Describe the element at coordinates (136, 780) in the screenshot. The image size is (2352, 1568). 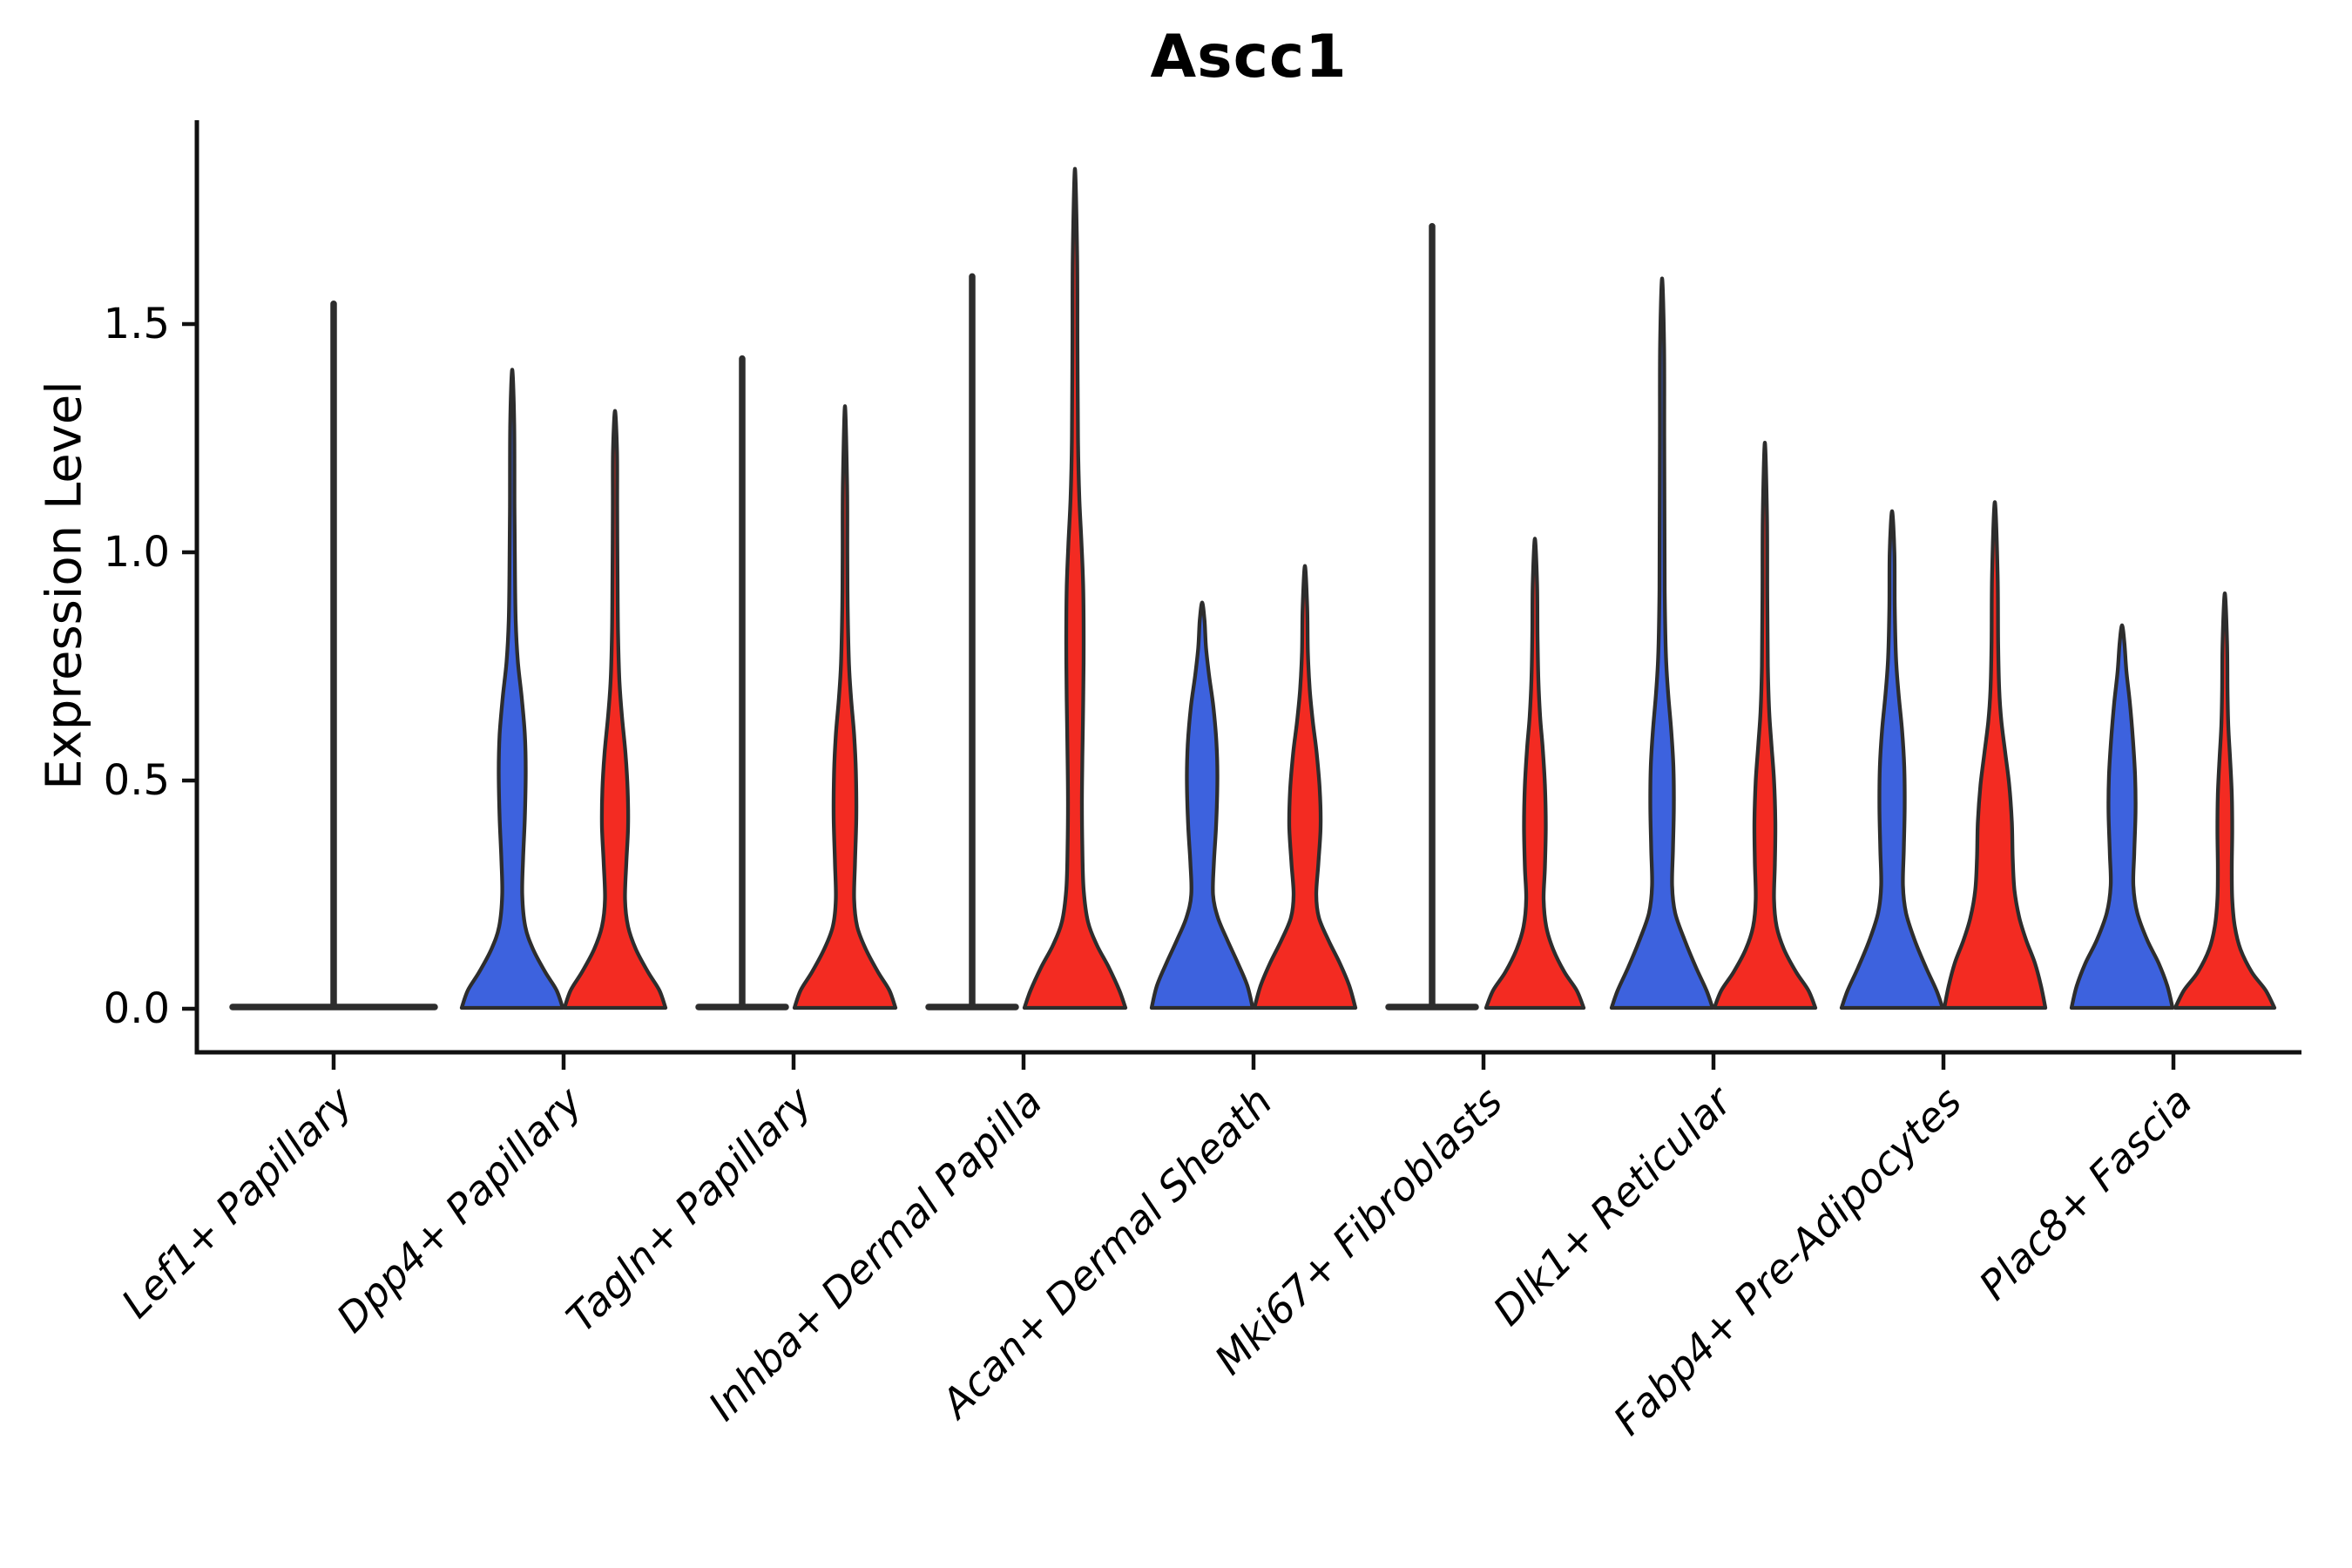
I see `y-tick-label: 0.5` at that location.